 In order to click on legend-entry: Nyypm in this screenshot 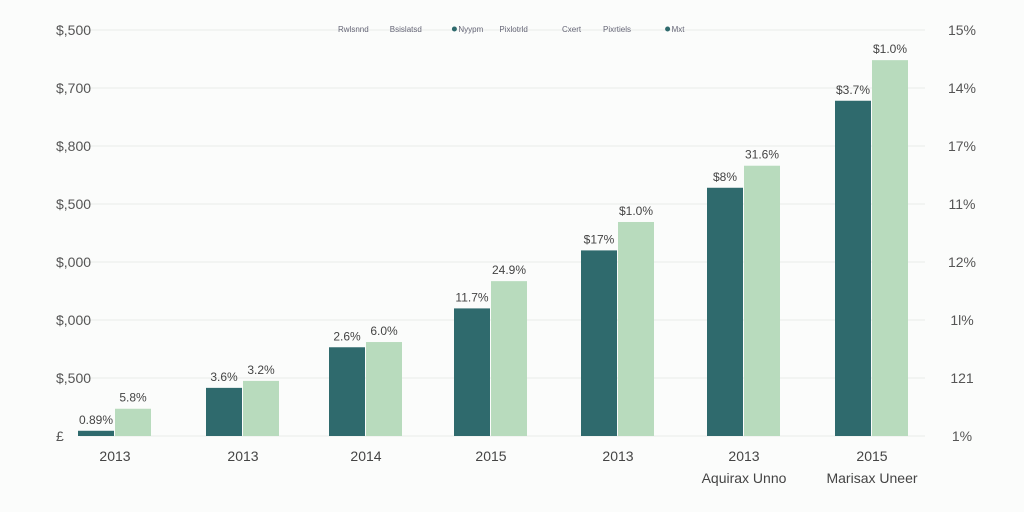, I will do `click(470, 29)`.